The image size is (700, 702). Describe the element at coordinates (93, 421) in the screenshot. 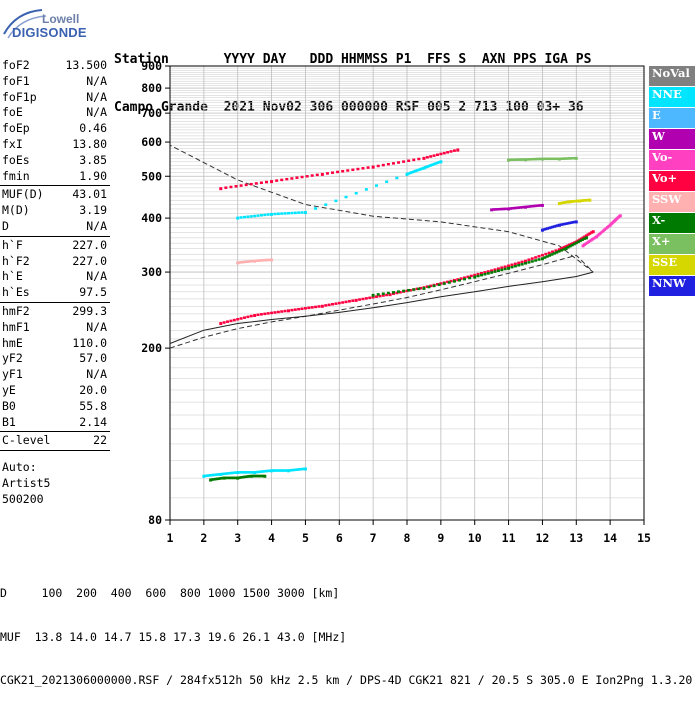

I see `param-value: 2.14` at that location.